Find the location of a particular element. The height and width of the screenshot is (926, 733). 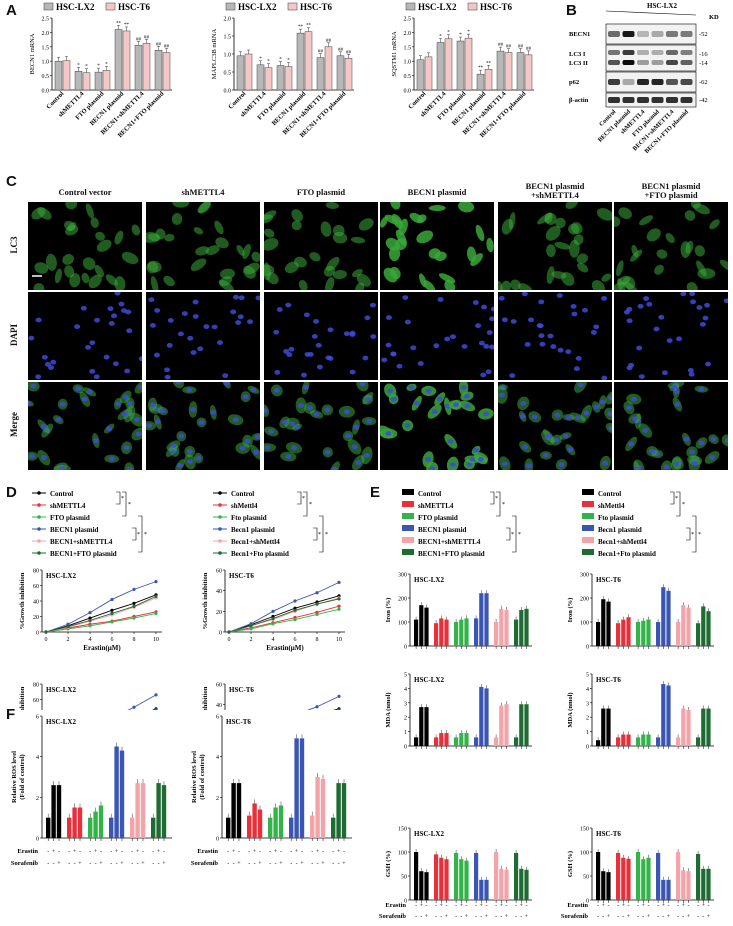

y-tick-label: 1 is located at coordinates (587, 733).